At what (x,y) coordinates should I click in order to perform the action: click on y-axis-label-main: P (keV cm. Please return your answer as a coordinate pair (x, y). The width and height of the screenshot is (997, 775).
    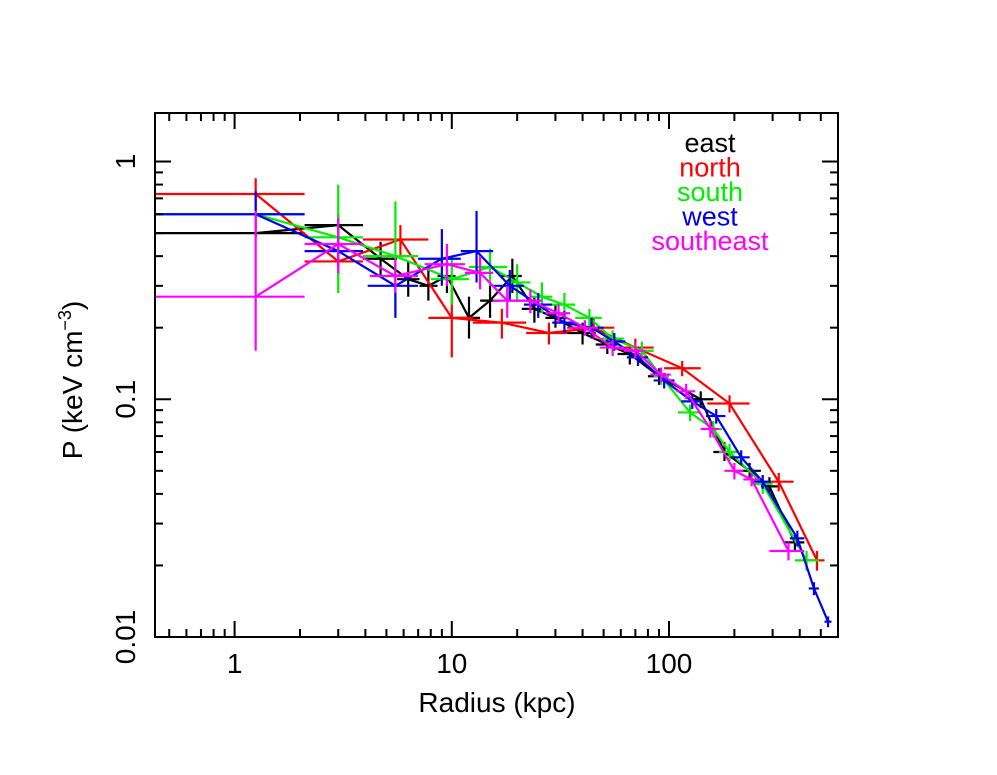
    Looking at the image, I should click on (72, 395).